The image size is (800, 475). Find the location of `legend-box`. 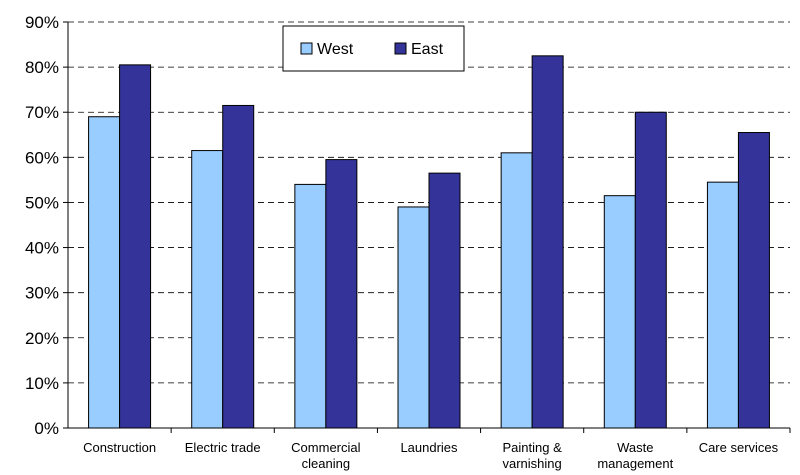

legend-box is located at coordinates (373, 48).